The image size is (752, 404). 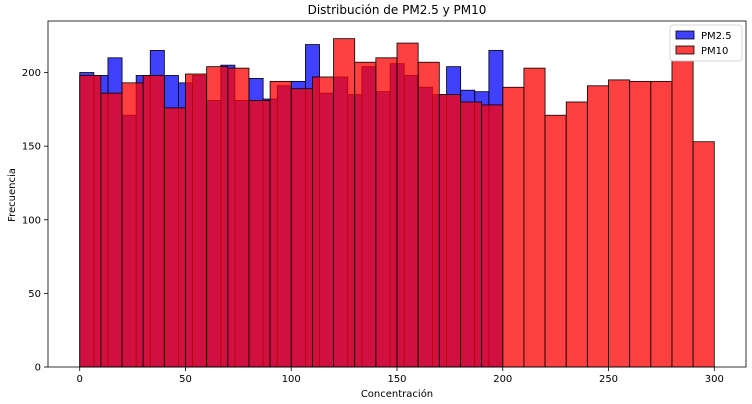 What do you see at coordinates (397, 10) in the screenshot?
I see `chart-title: Distribución de PM2.5 y PM10` at bounding box center [397, 10].